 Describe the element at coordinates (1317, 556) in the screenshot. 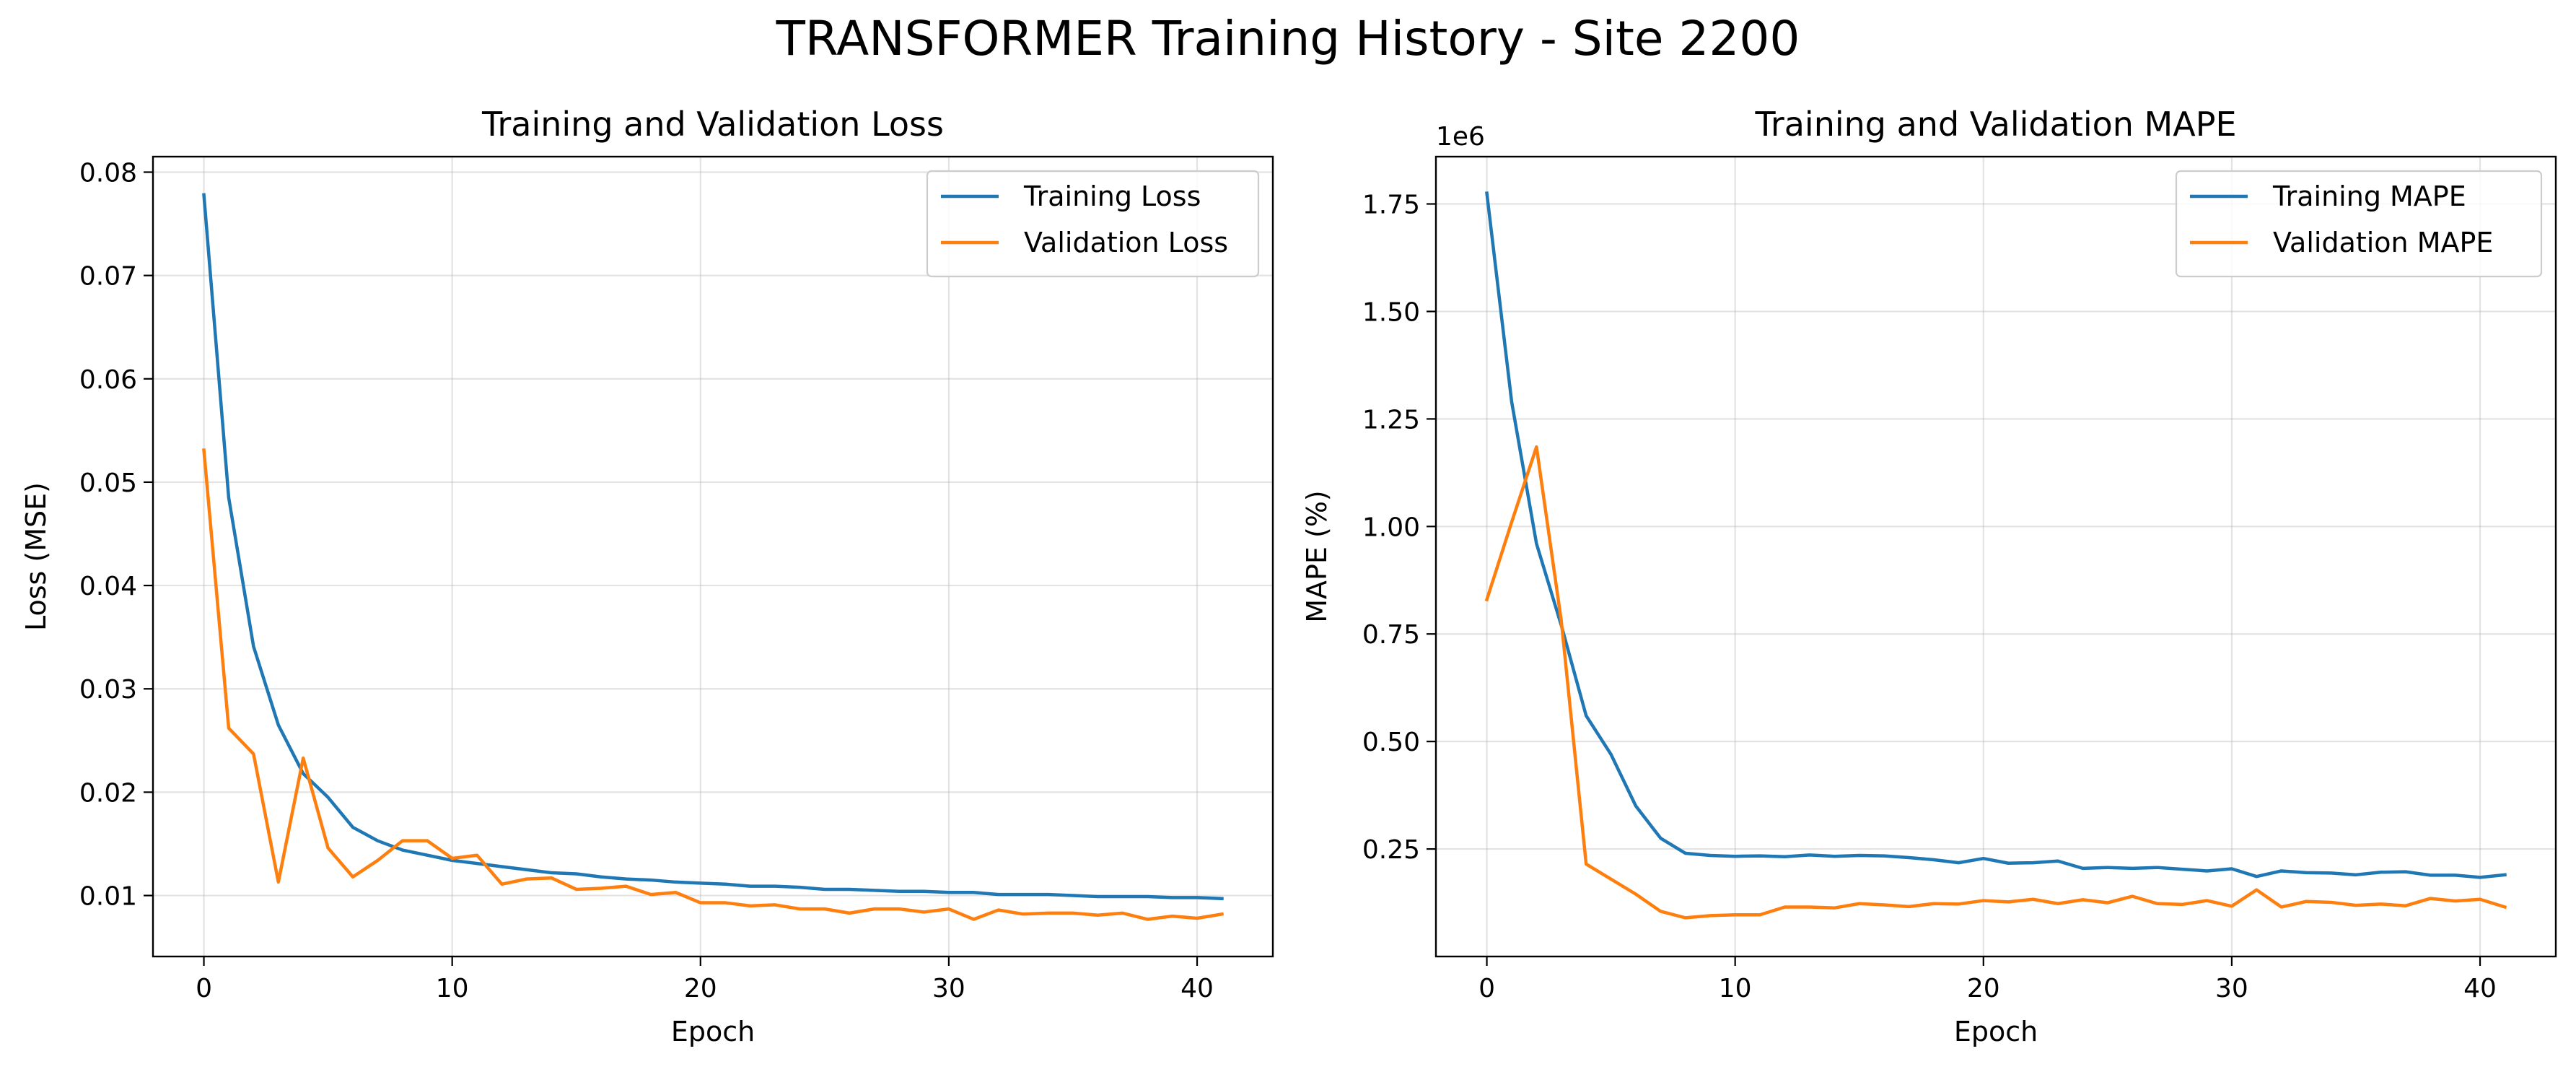

I see `chart2-y-axis-label: MAPE (%)` at that location.